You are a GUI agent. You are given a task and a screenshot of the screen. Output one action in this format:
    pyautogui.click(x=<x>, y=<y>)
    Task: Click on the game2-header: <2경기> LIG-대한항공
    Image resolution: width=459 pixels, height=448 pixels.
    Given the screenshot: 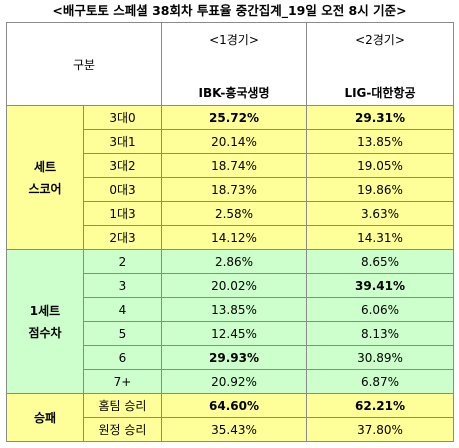 What is the action you would take?
    pyautogui.click(x=380, y=64)
    